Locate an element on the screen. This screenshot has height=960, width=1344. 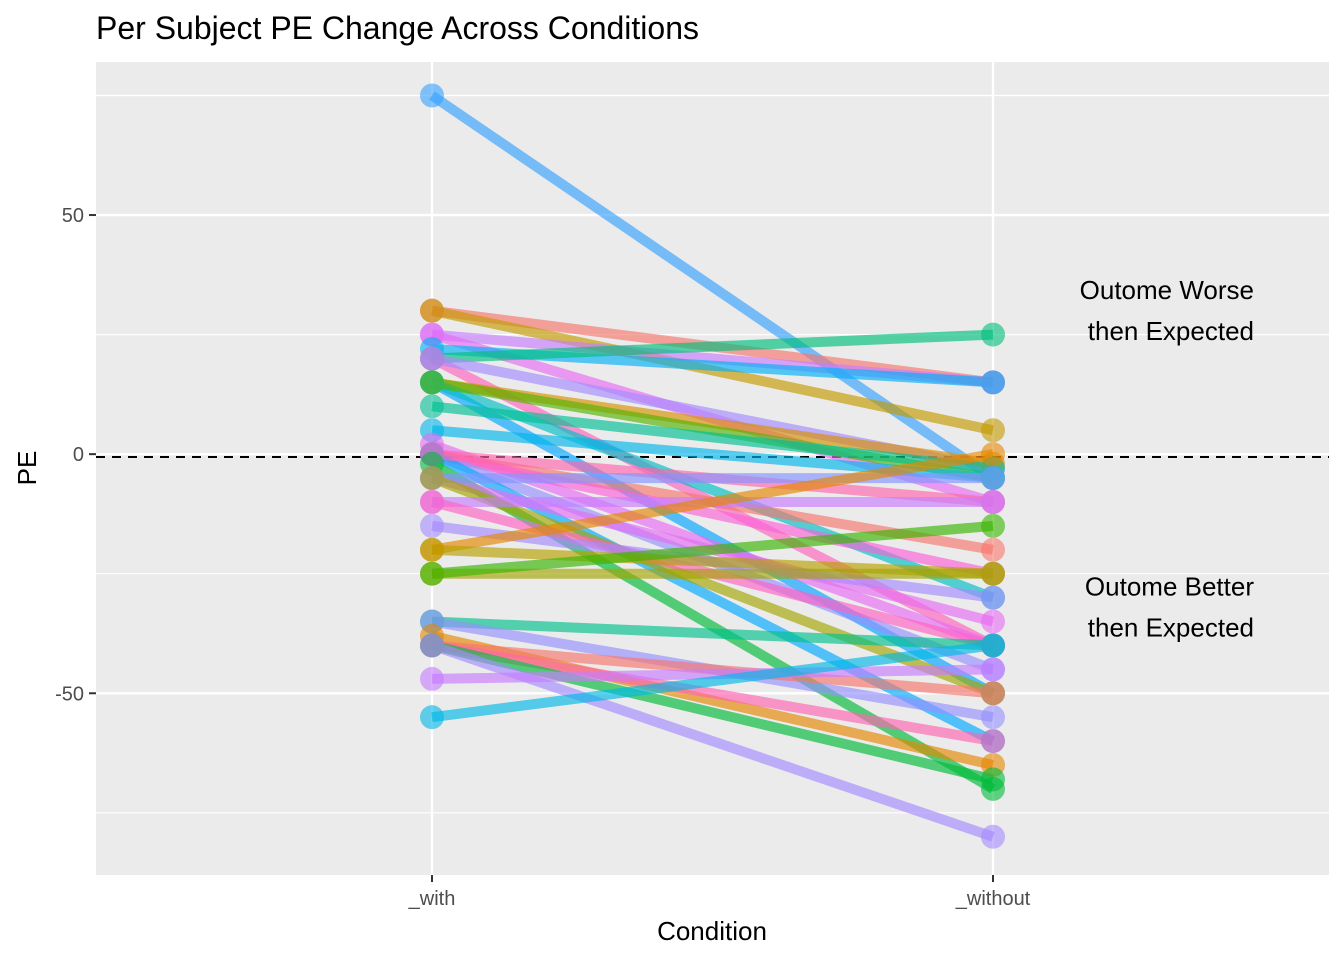
y-tick-label: 0 is located at coordinates (78, 455).